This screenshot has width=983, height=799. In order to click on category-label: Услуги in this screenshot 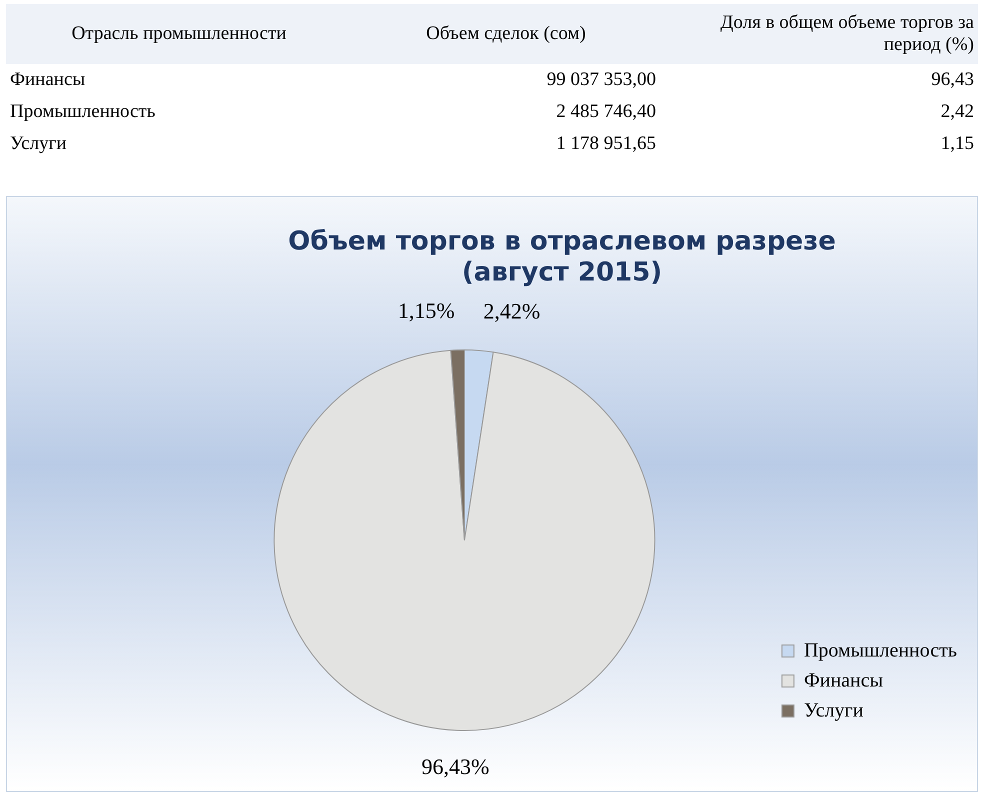, I will do `click(38, 144)`.